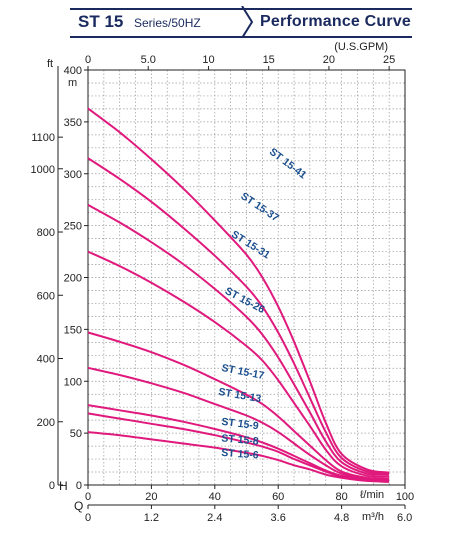 The width and height of the screenshot is (450, 550). I want to click on header-divider-icon, so click(247, 22).